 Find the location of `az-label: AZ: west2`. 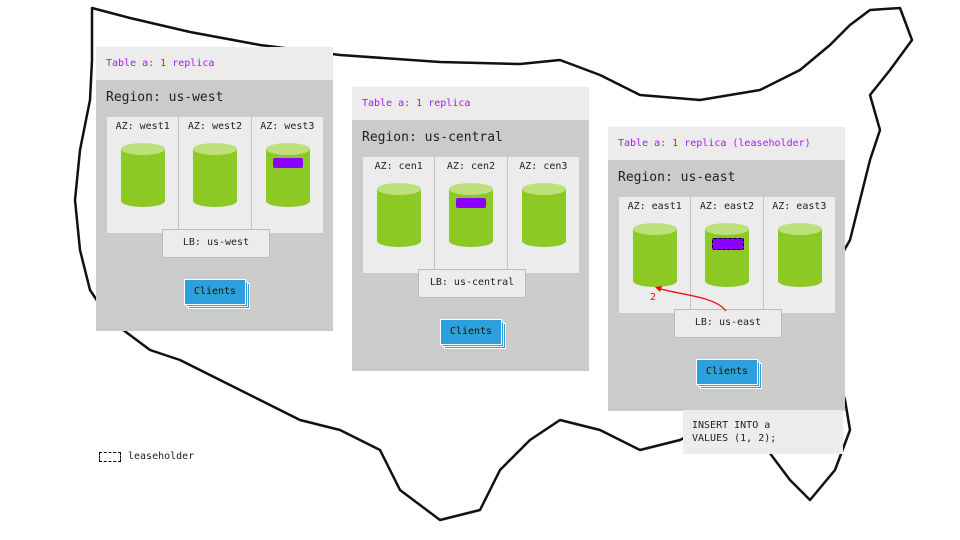

az-label: AZ: west2 is located at coordinates (215, 126).